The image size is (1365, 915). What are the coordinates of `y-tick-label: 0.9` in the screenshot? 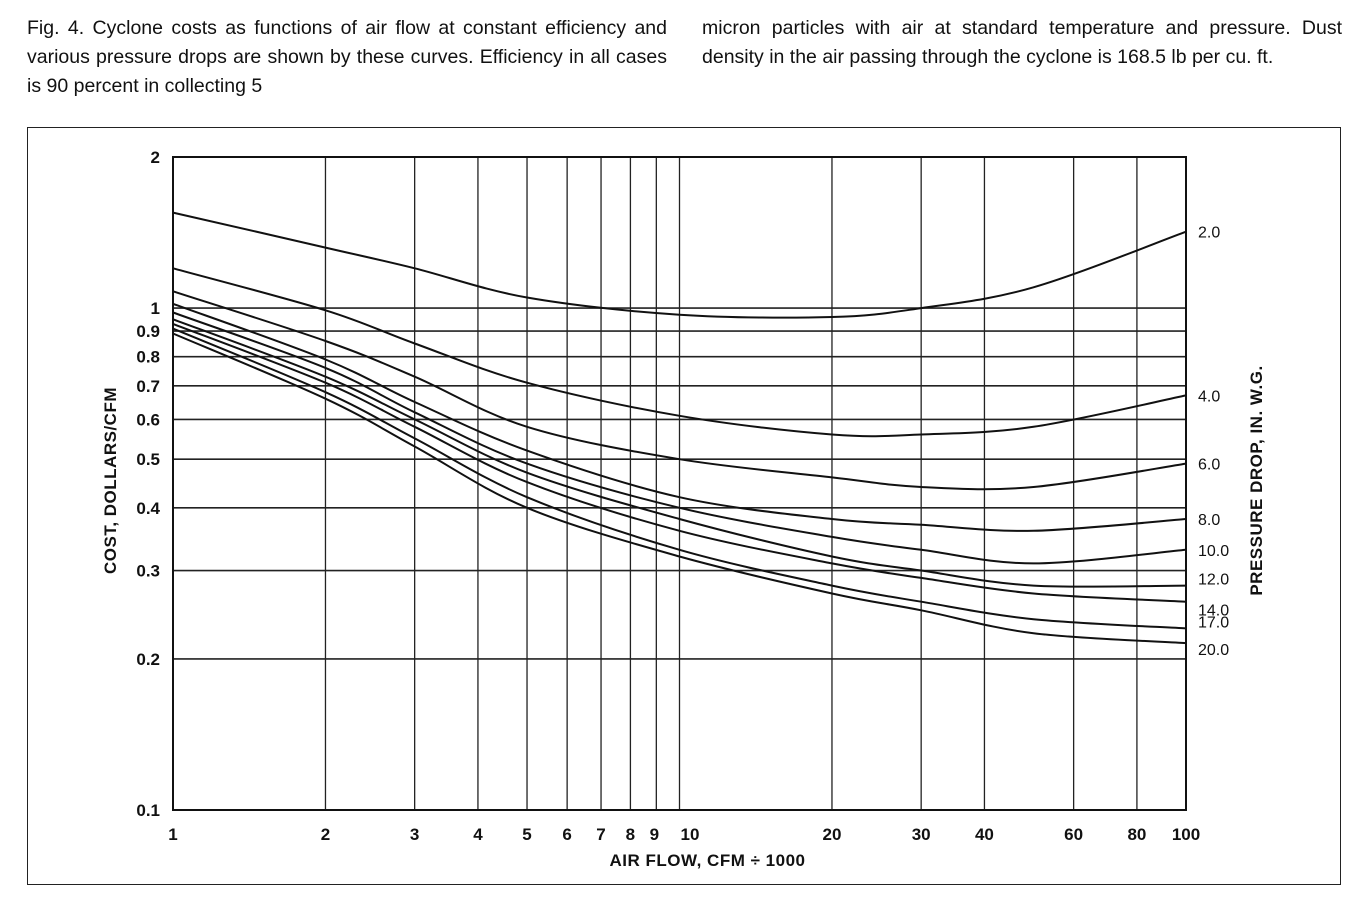 It's located at (148, 331).